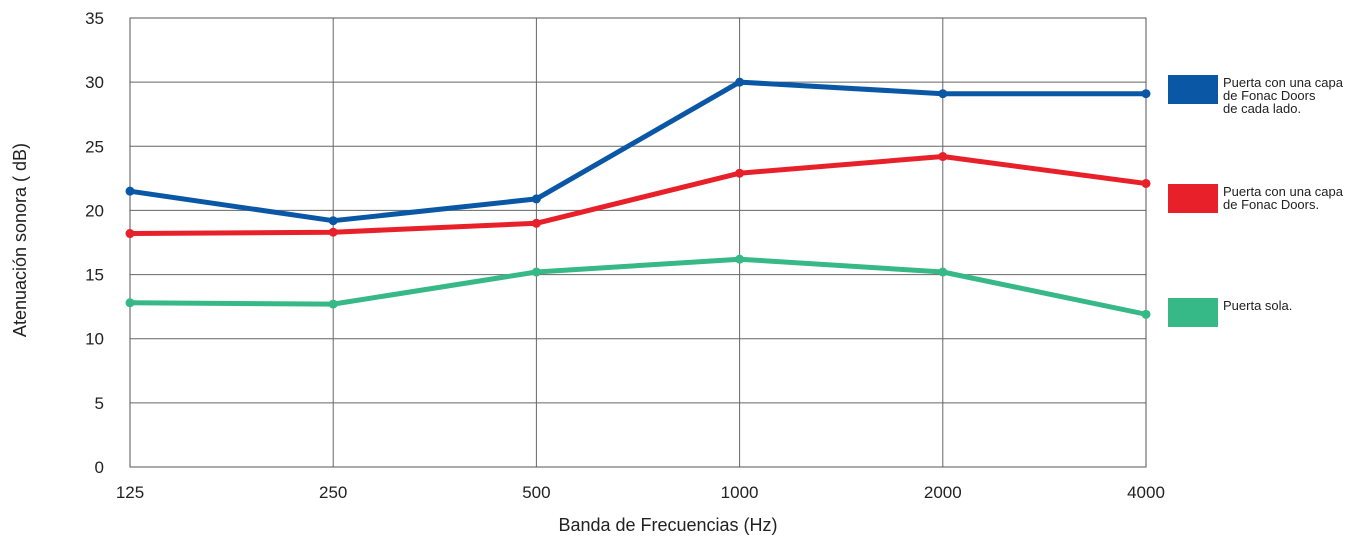 The width and height of the screenshot is (1363, 537). Describe the element at coordinates (94, 243) in the screenshot. I see `y-axis-ticks: 0 5 10 15 20 25 30 35` at that location.